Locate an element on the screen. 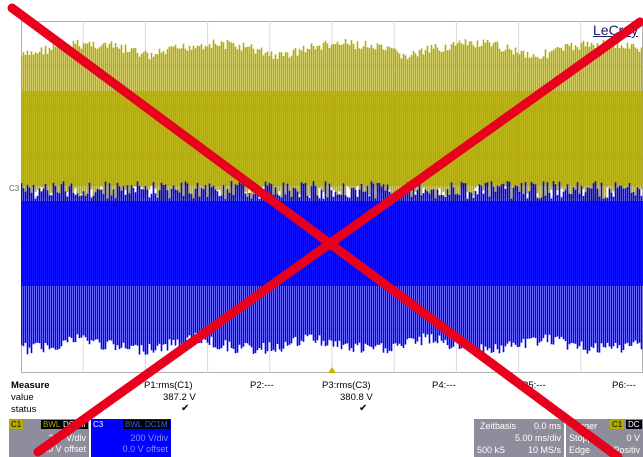 The height and width of the screenshot is (457, 643). tag-dc1m-c3: DC1M is located at coordinates (156, 424).